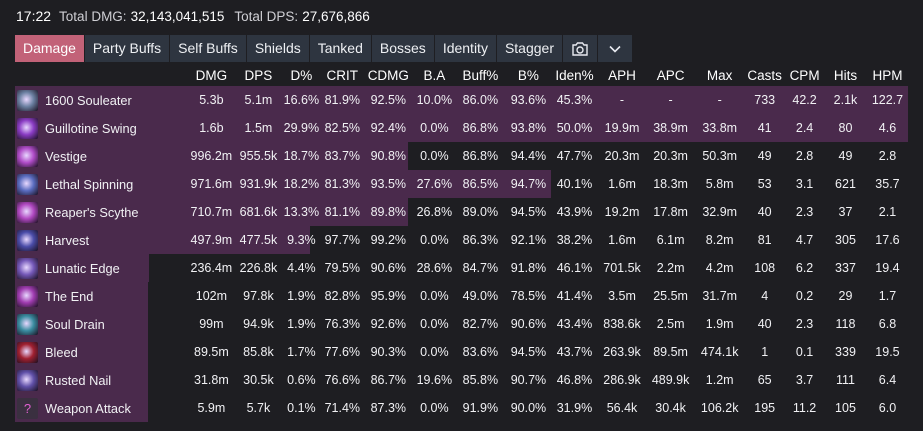  Describe the element at coordinates (342, 100) in the screenshot. I see `cell-crit: 81.9%` at that location.